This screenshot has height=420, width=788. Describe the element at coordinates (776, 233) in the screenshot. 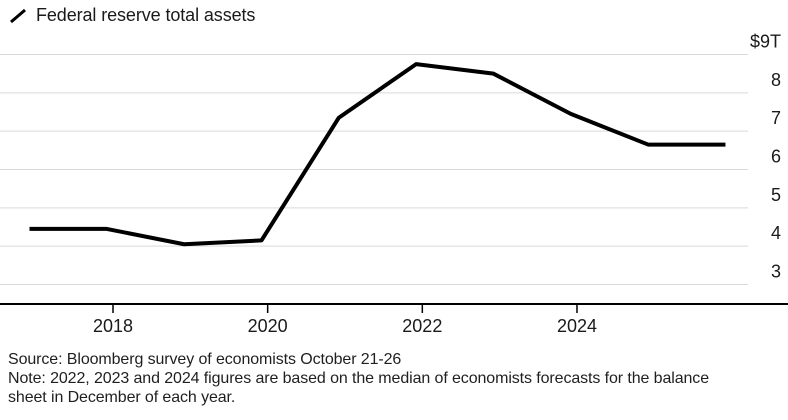

I see `y-tick-label: 4` at that location.